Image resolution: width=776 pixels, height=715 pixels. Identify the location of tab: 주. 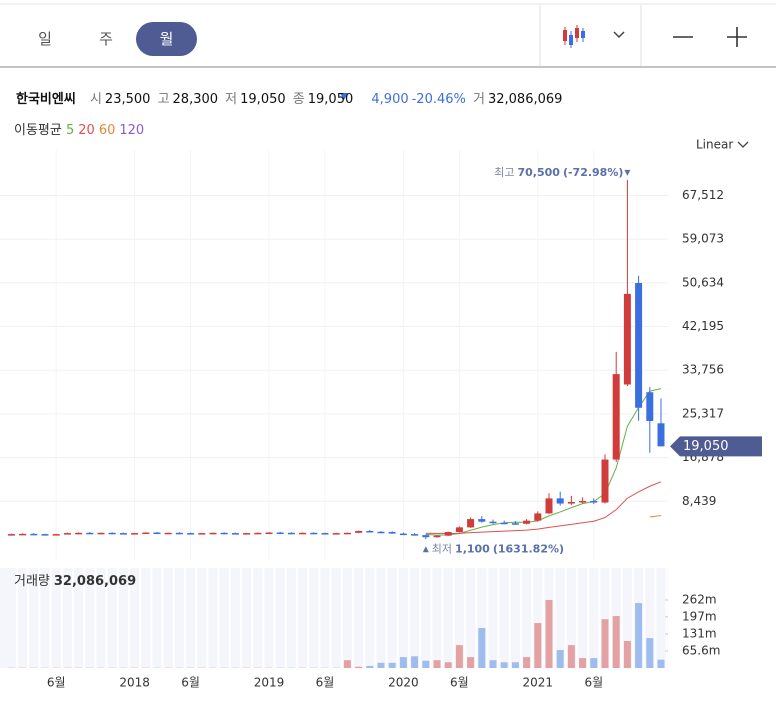
(106, 39).